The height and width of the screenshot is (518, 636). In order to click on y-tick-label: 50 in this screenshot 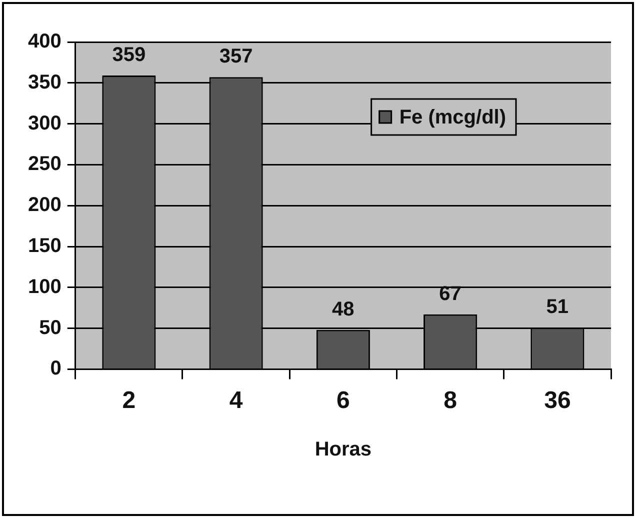, I will do `click(50, 327)`.